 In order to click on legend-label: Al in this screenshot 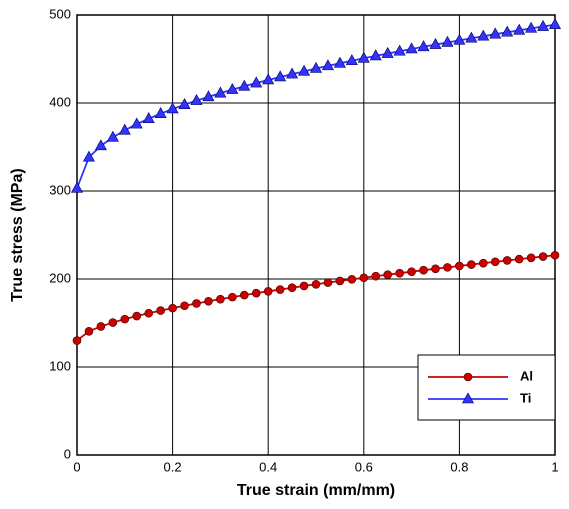, I will do `click(526, 375)`.